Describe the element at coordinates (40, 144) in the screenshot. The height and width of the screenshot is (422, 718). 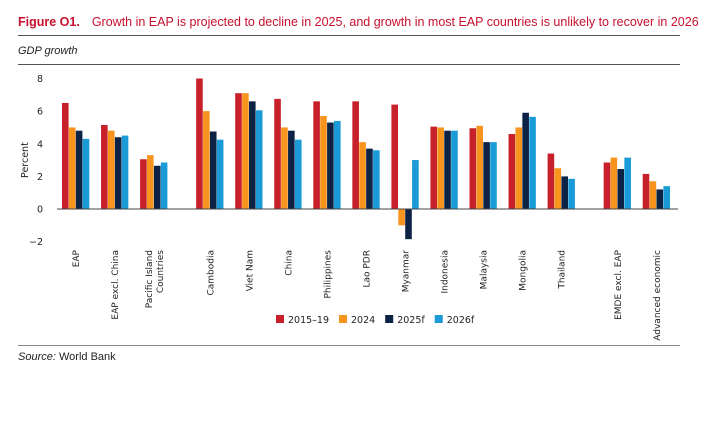
I see `y-tick-label: 4` at that location.